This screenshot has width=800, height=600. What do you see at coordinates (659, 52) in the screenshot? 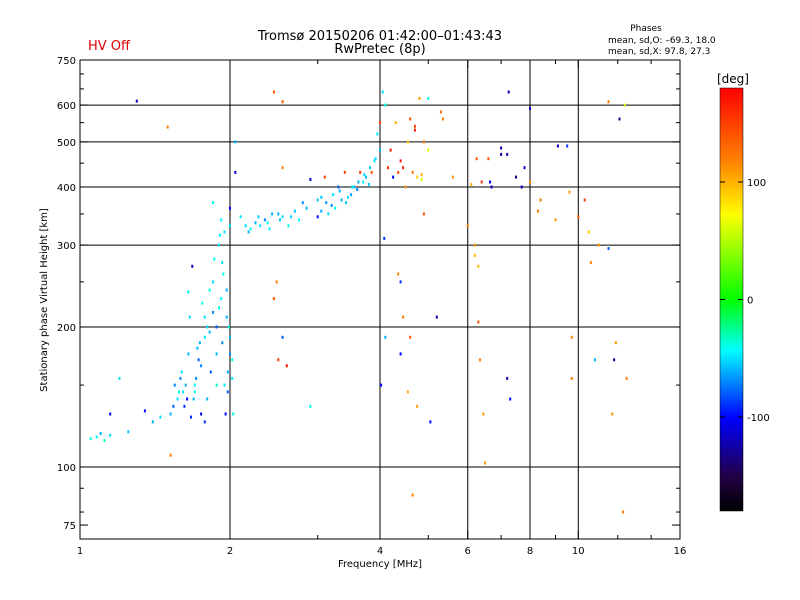
I see `phases-x-stats: mean, sd,X: 97.8, 27.3` at bounding box center [659, 52].